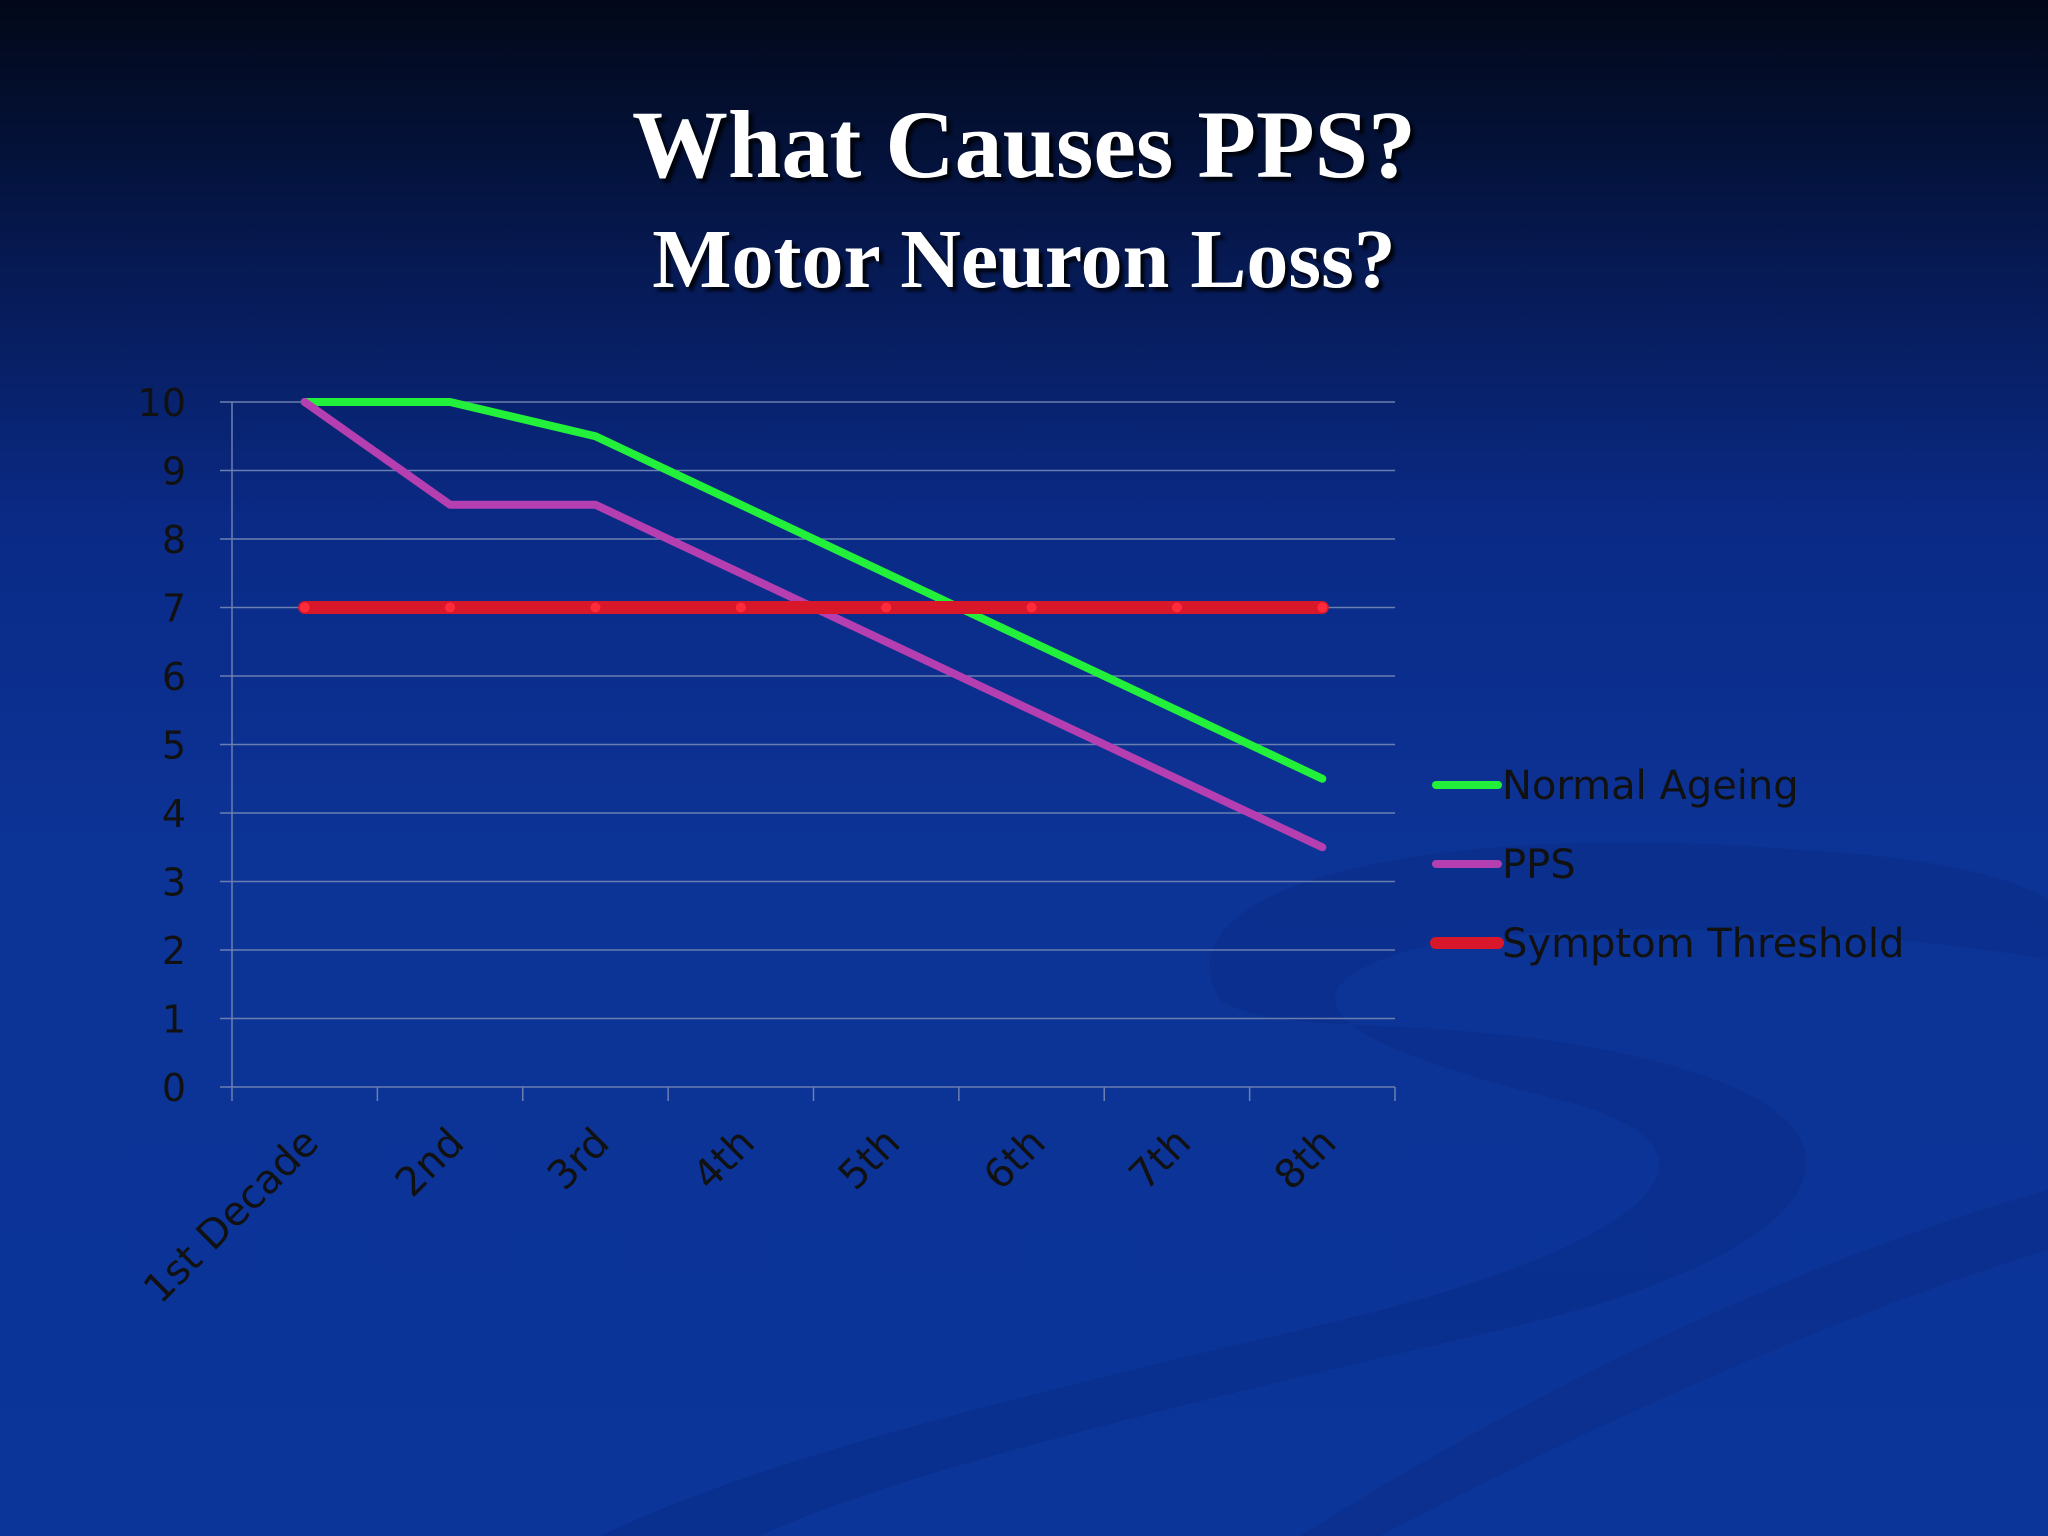 This screenshot has height=1536, width=2048. What do you see at coordinates (430, 1163) in the screenshot?
I see `x-tick-label: 2nd` at bounding box center [430, 1163].